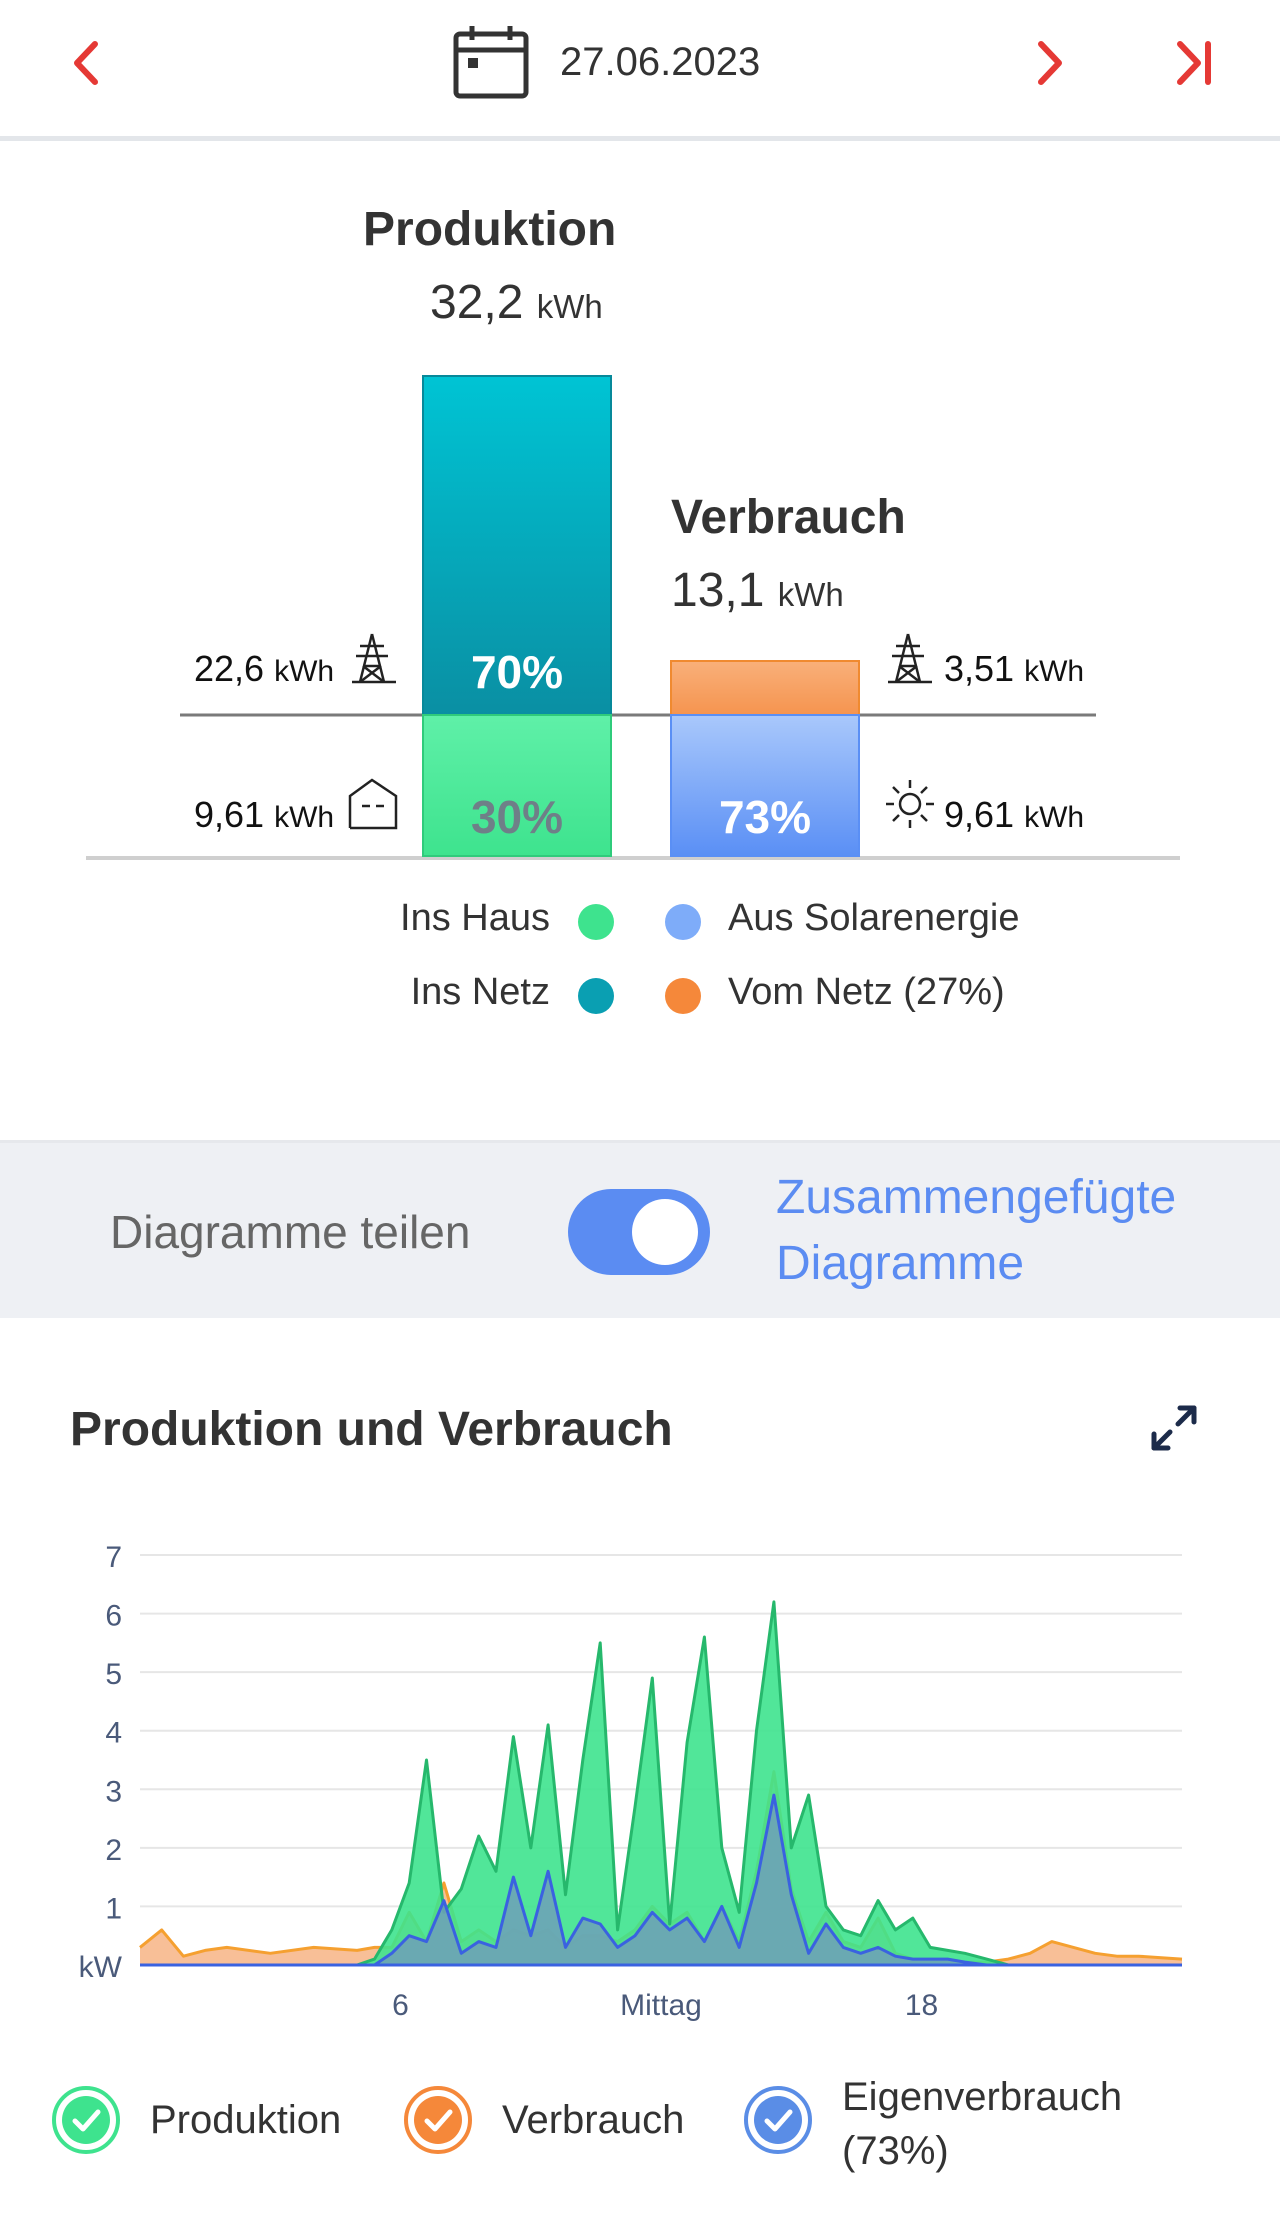 The image size is (1280, 2214). I want to click on consumption-from-grid-bar, so click(765, 688).